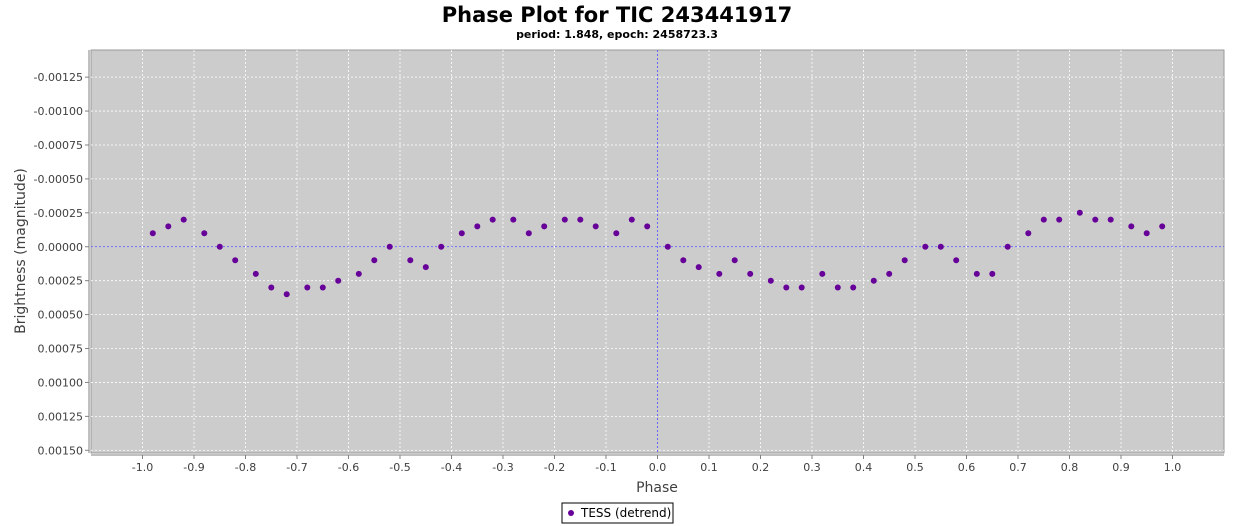 The width and height of the screenshot is (1235, 526). What do you see at coordinates (61, 450) in the screenshot?
I see `y-tick-label: 0.00150` at bounding box center [61, 450].